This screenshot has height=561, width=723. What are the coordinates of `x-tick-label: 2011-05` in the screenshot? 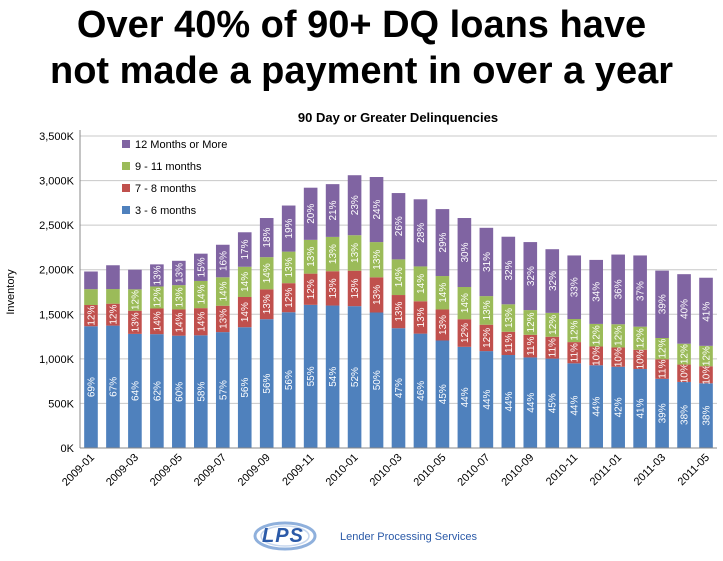 It's located at (694, 470).